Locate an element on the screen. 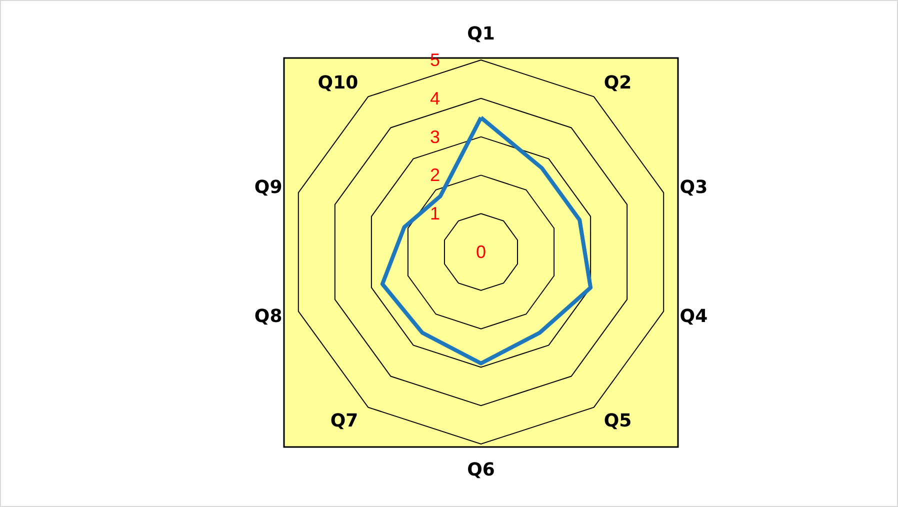 The width and height of the screenshot is (898, 507). spoke-label: Q2 is located at coordinates (618, 83).